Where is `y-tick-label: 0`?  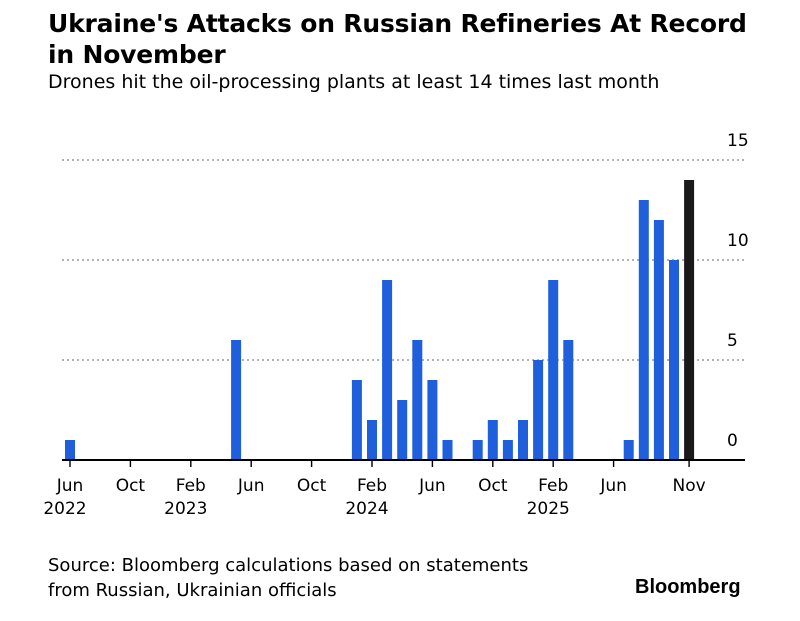 y-tick-label: 0 is located at coordinates (732, 441).